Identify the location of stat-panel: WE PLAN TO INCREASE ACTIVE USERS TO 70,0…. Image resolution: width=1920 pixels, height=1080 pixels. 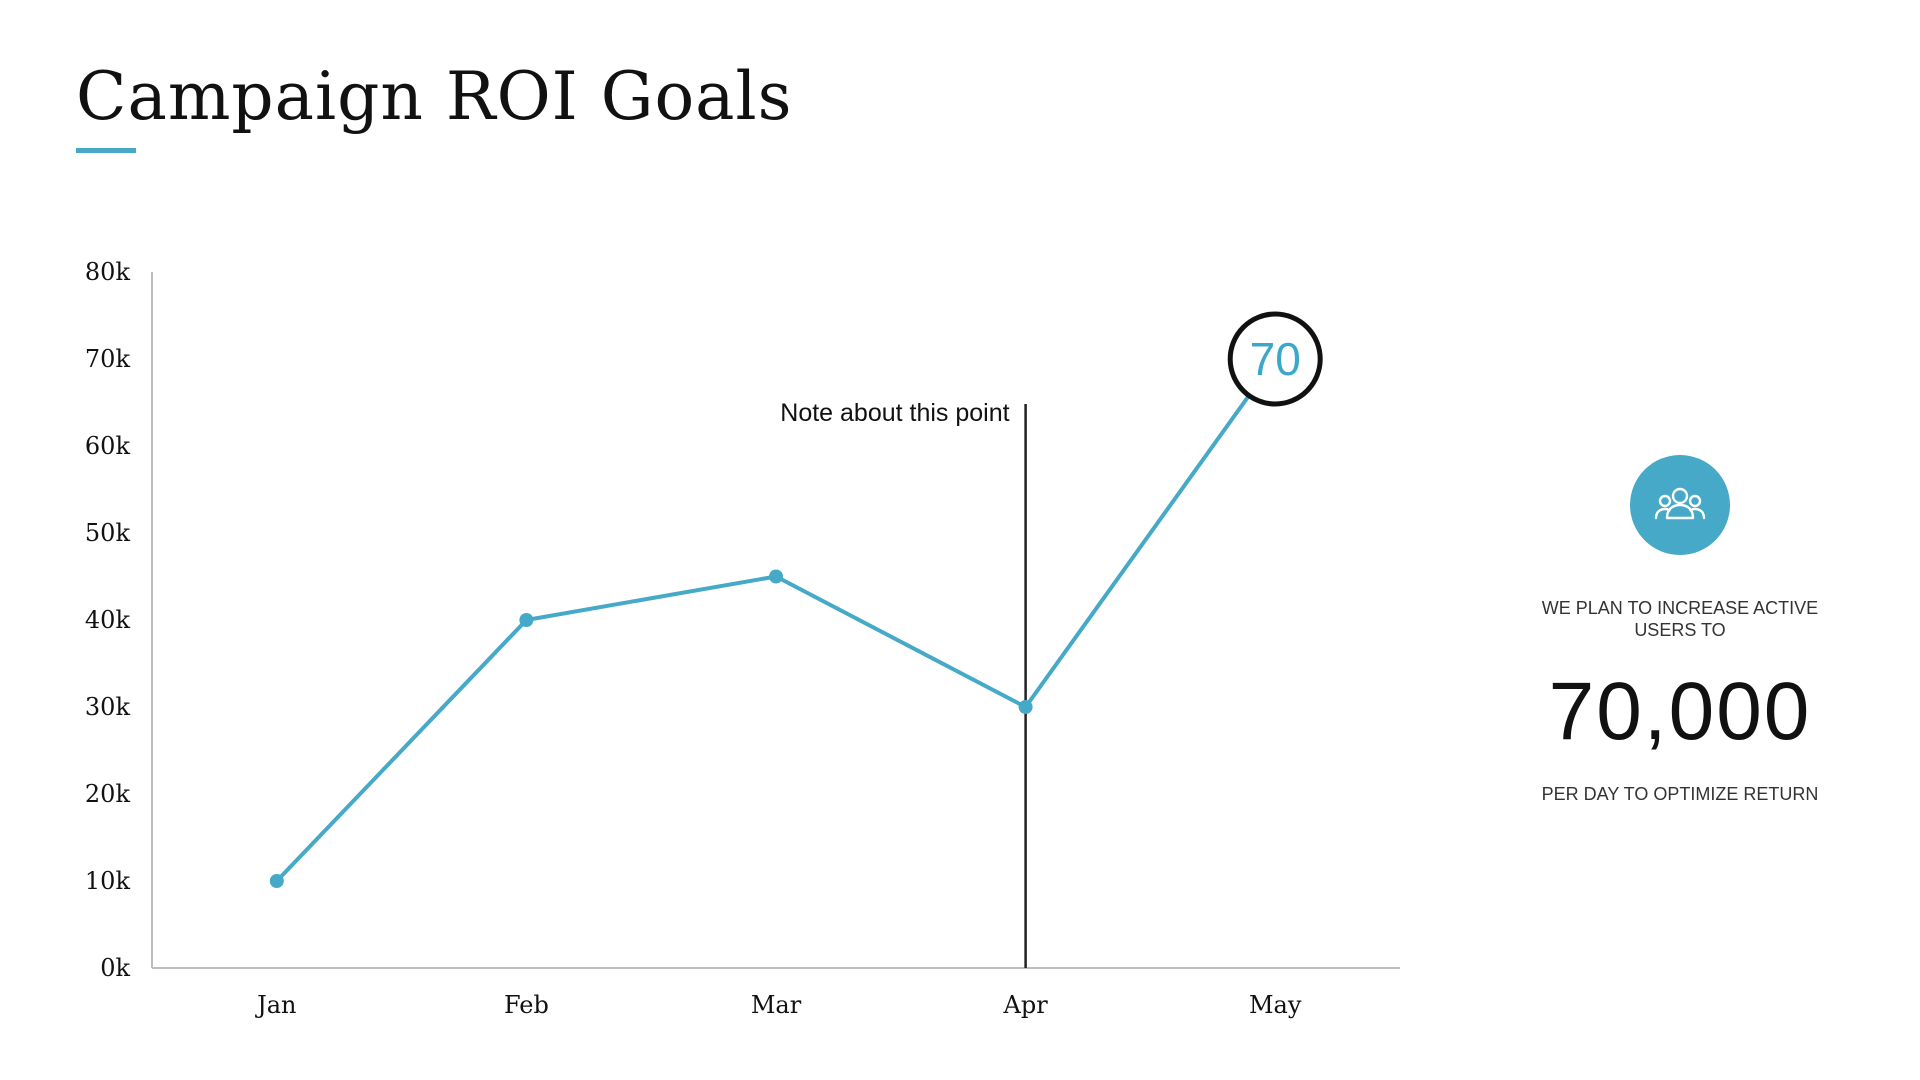
(1680, 630).